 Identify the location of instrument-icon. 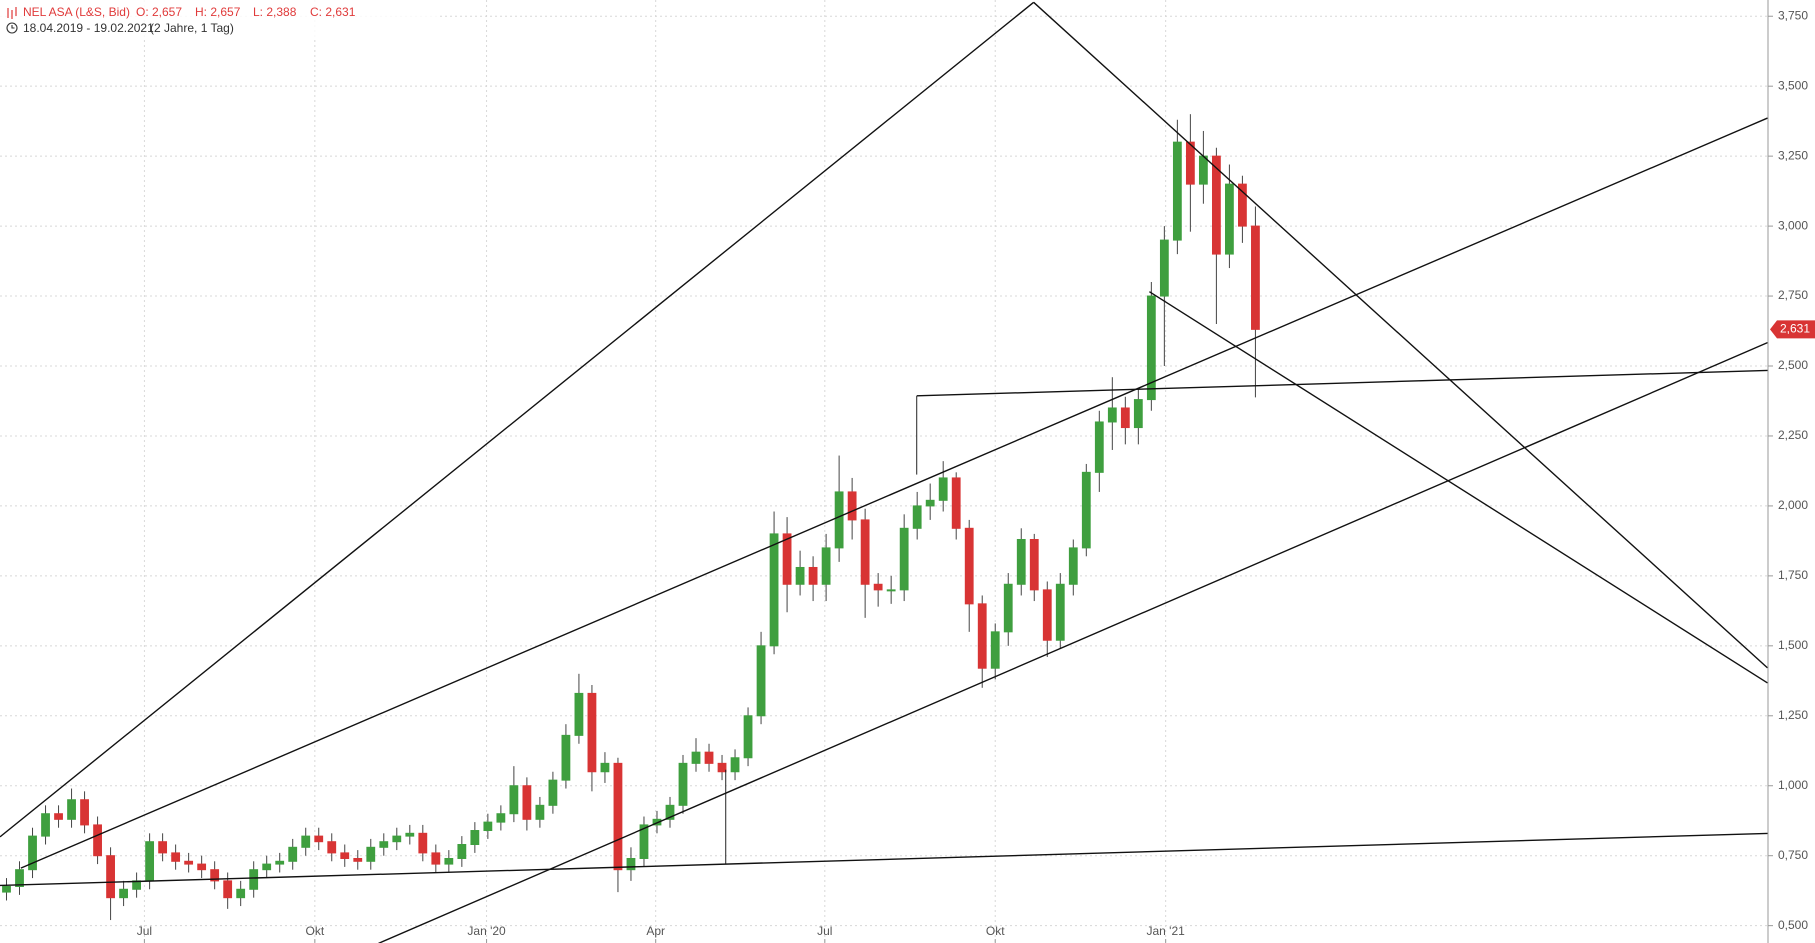
(12, 13).